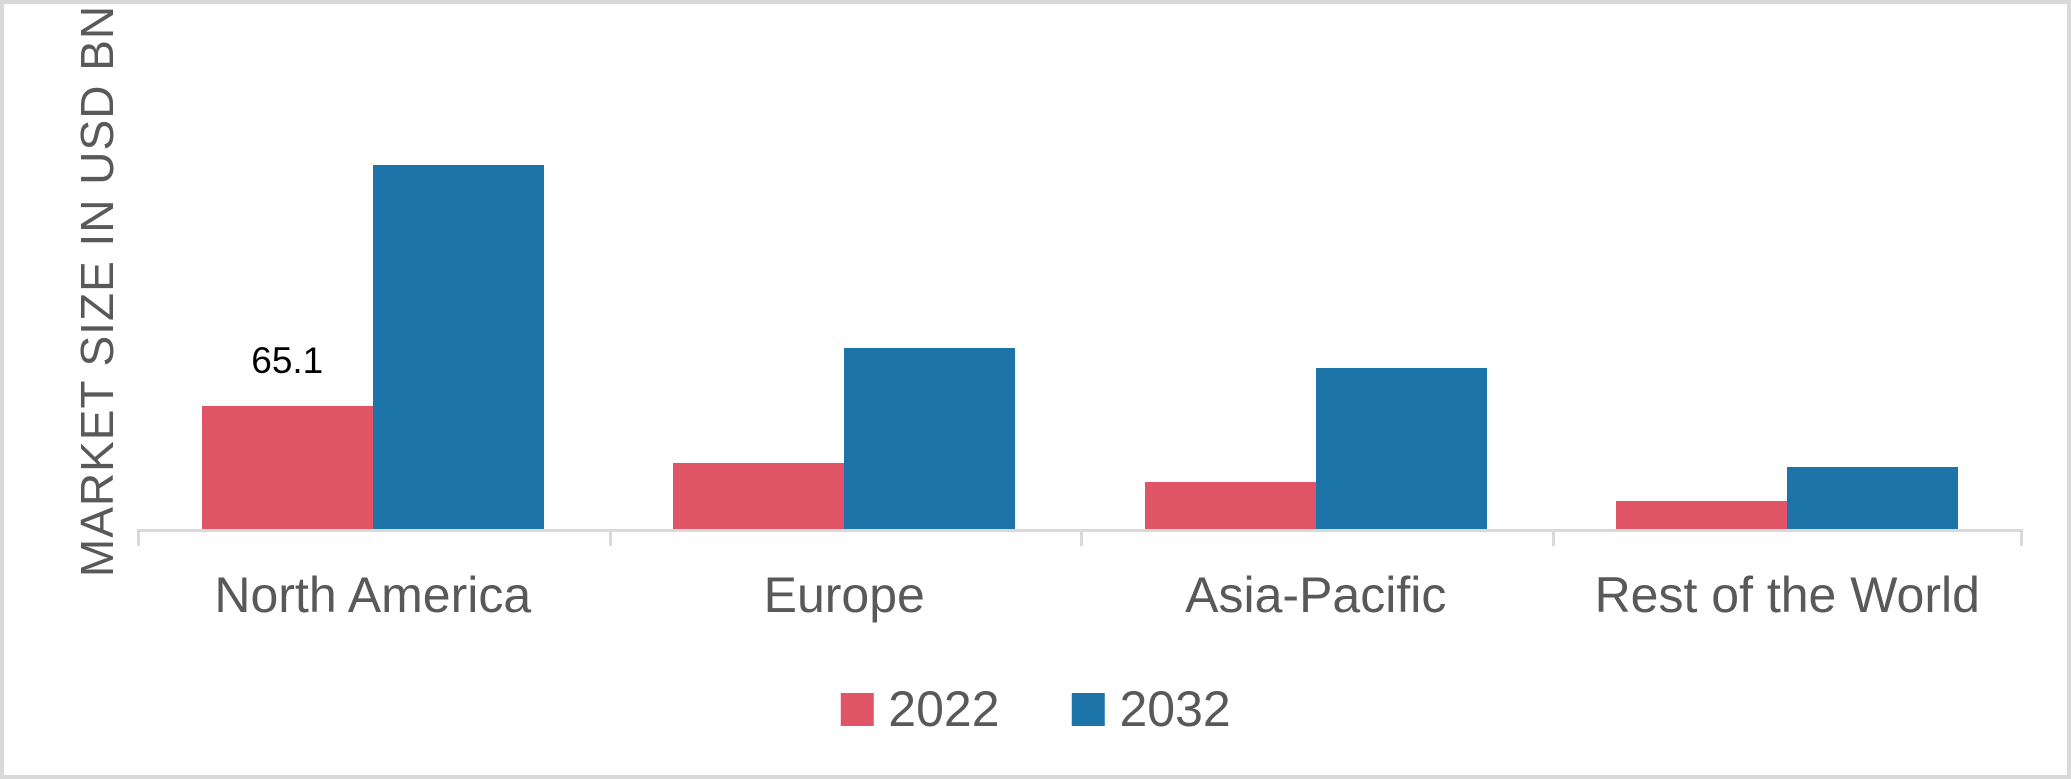 The image size is (2071, 779). I want to click on category-label-europe: Europe, so click(844, 595).